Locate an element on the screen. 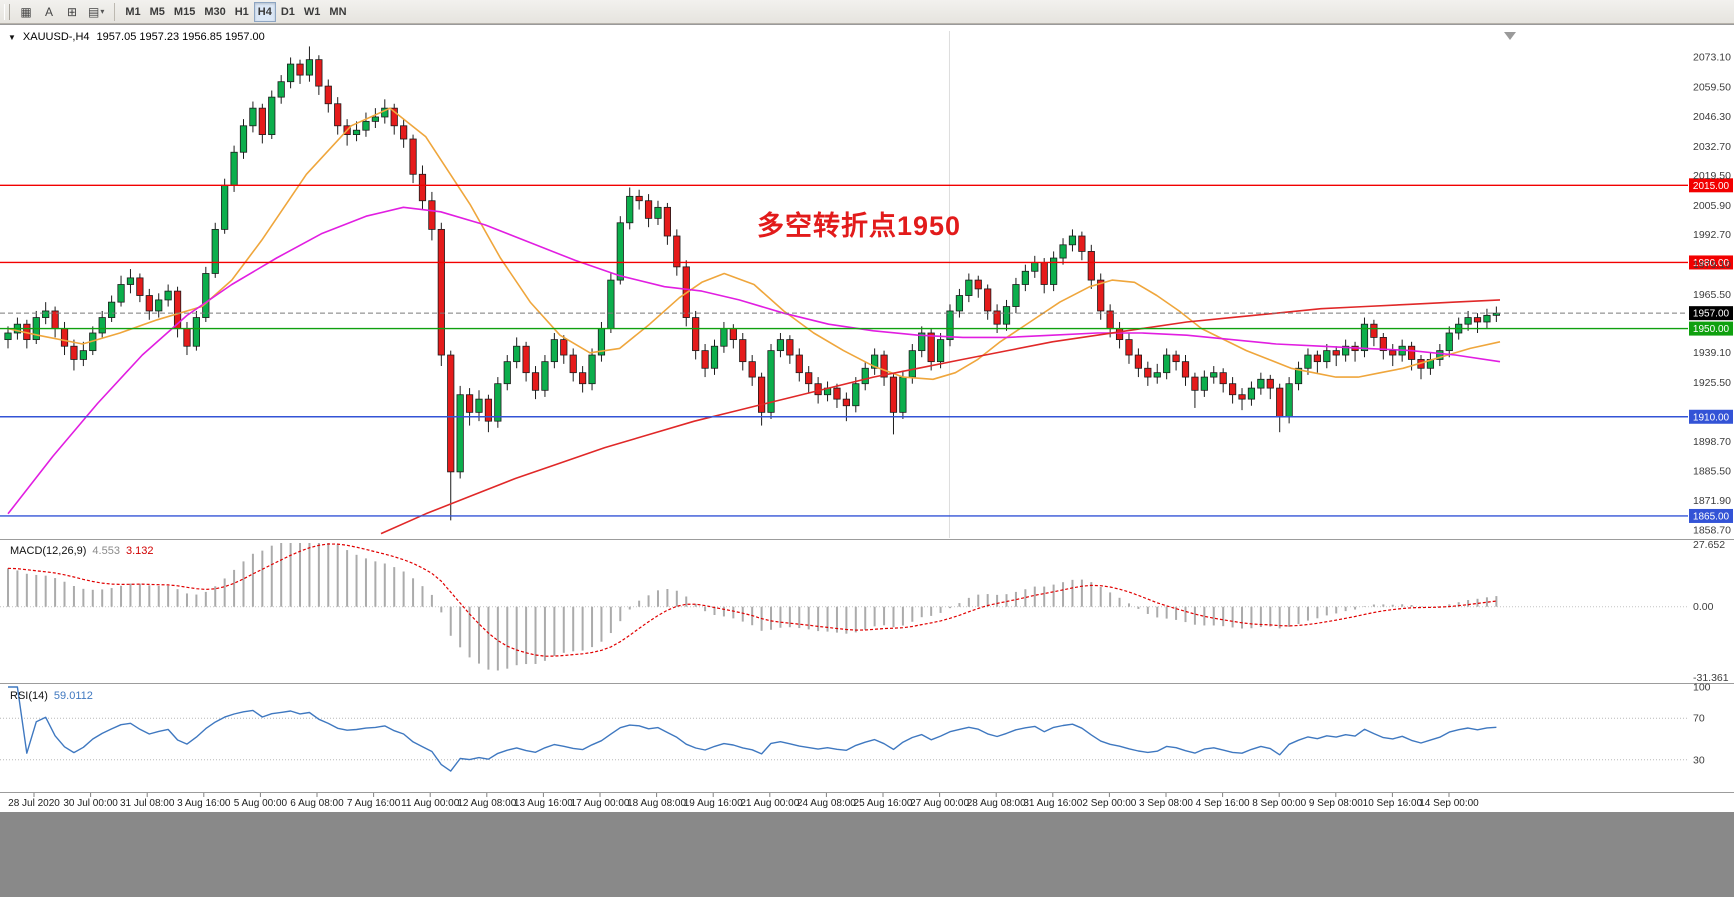 The height and width of the screenshot is (897, 1734). timeframe-group: M1 M5 M15 M30 H1 H4 D1 W1 MN is located at coordinates (235, 11).